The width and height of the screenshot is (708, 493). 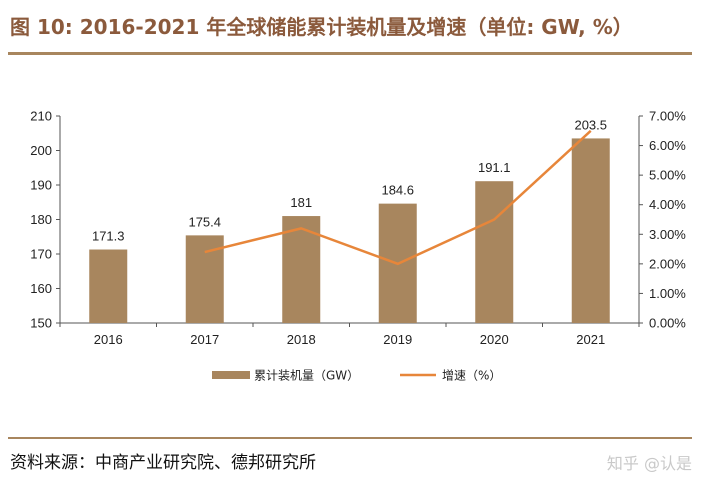 What do you see at coordinates (471, 376) in the screenshot?
I see `legend-label-line: 增速（%）` at bounding box center [471, 376].